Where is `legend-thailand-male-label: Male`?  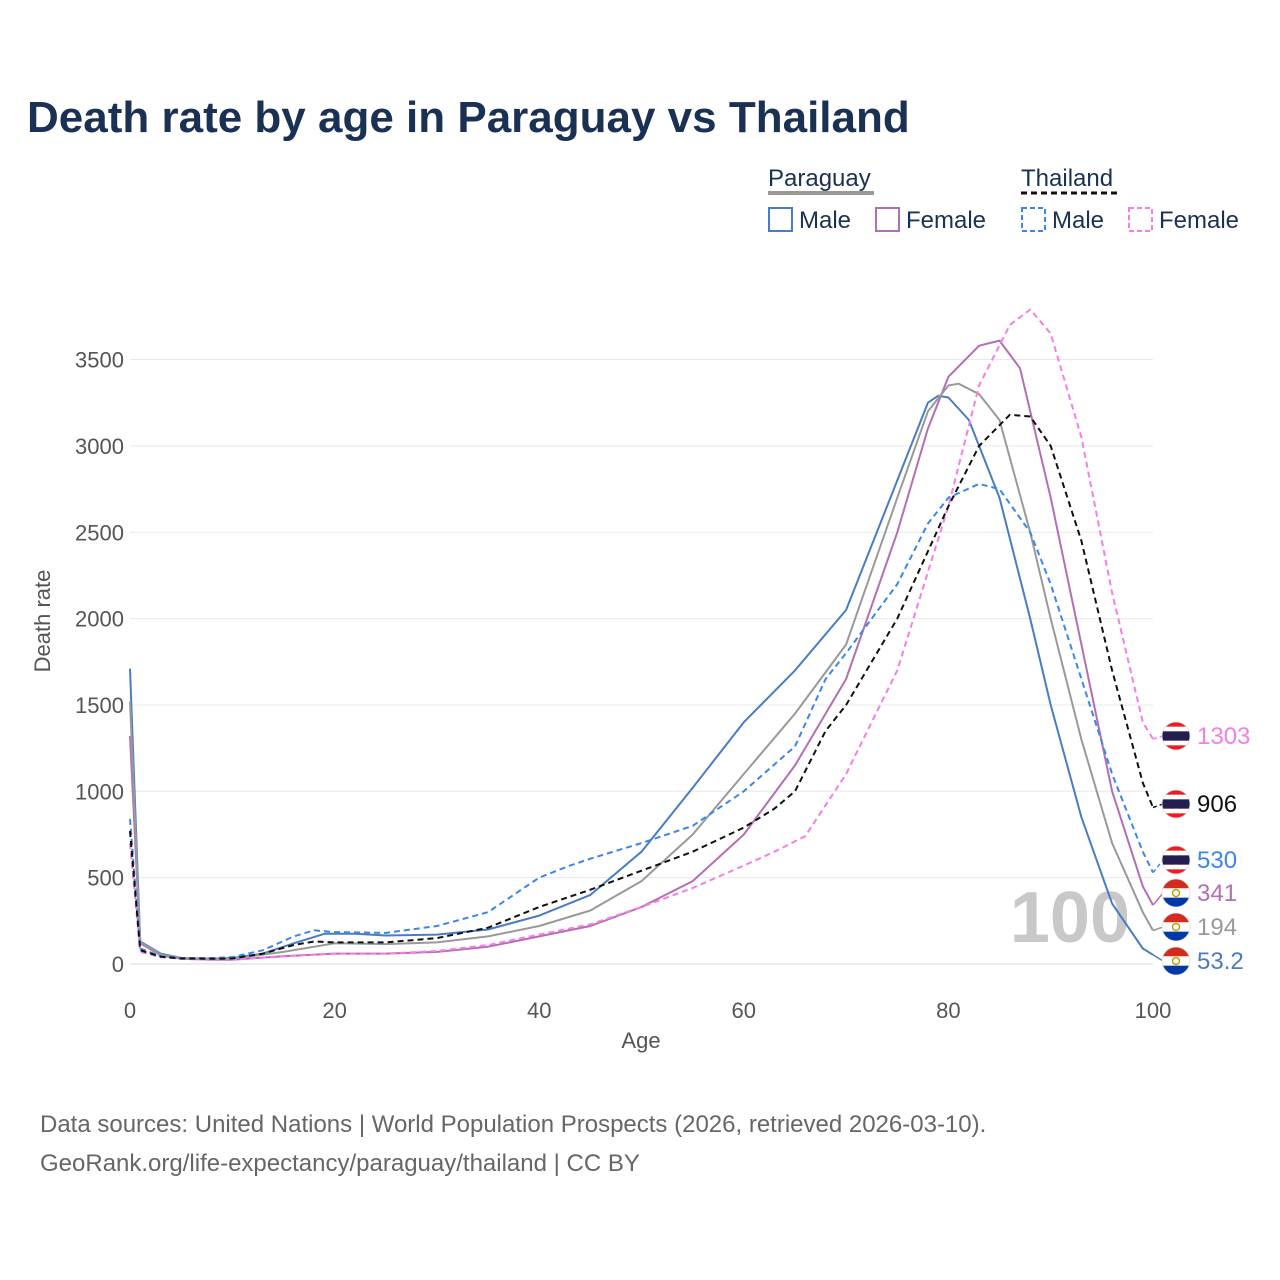 legend-thailand-male-label: Male is located at coordinates (1078, 220).